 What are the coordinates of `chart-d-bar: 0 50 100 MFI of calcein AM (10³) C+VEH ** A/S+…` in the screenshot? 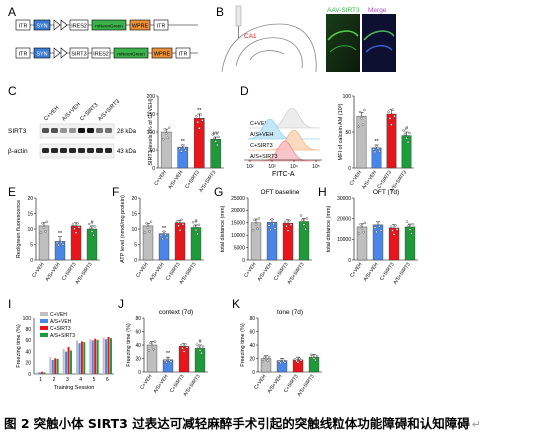 It's located at (376, 144).